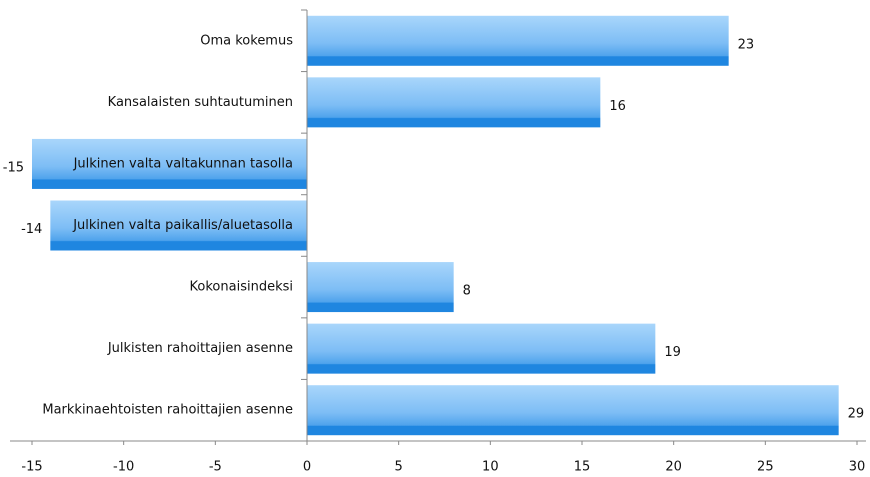 The height and width of the screenshot is (477, 870). I want to click on value-label: 29, so click(856, 414).